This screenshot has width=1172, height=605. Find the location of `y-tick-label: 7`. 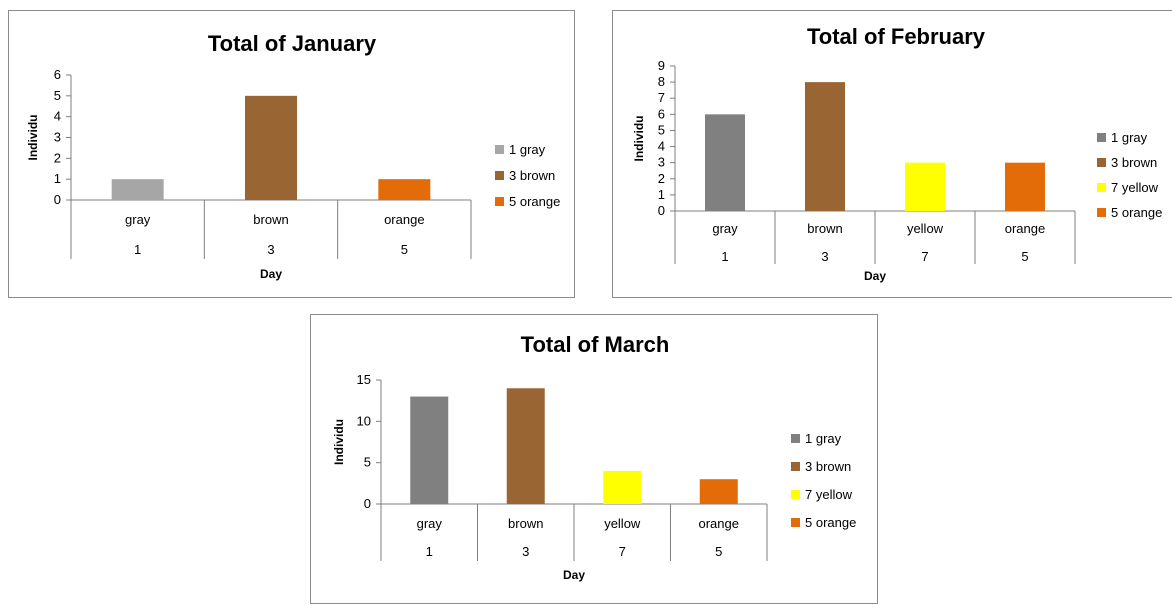

y-tick-label: 7 is located at coordinates (661, 97).